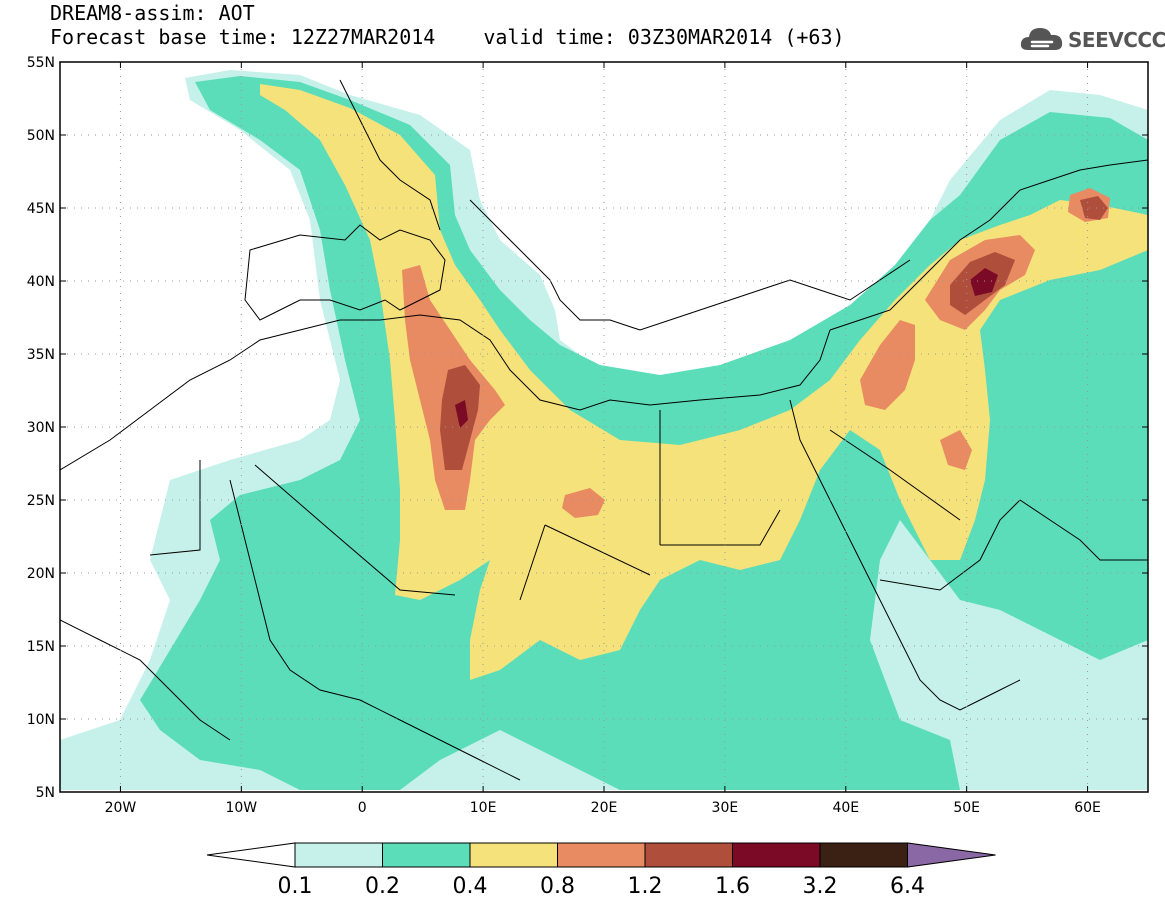 The image size is (1165, 905). Describe the element at coordinates (41, 574) in the screenshot. I see `lat-tick-label: 20N` at that location.